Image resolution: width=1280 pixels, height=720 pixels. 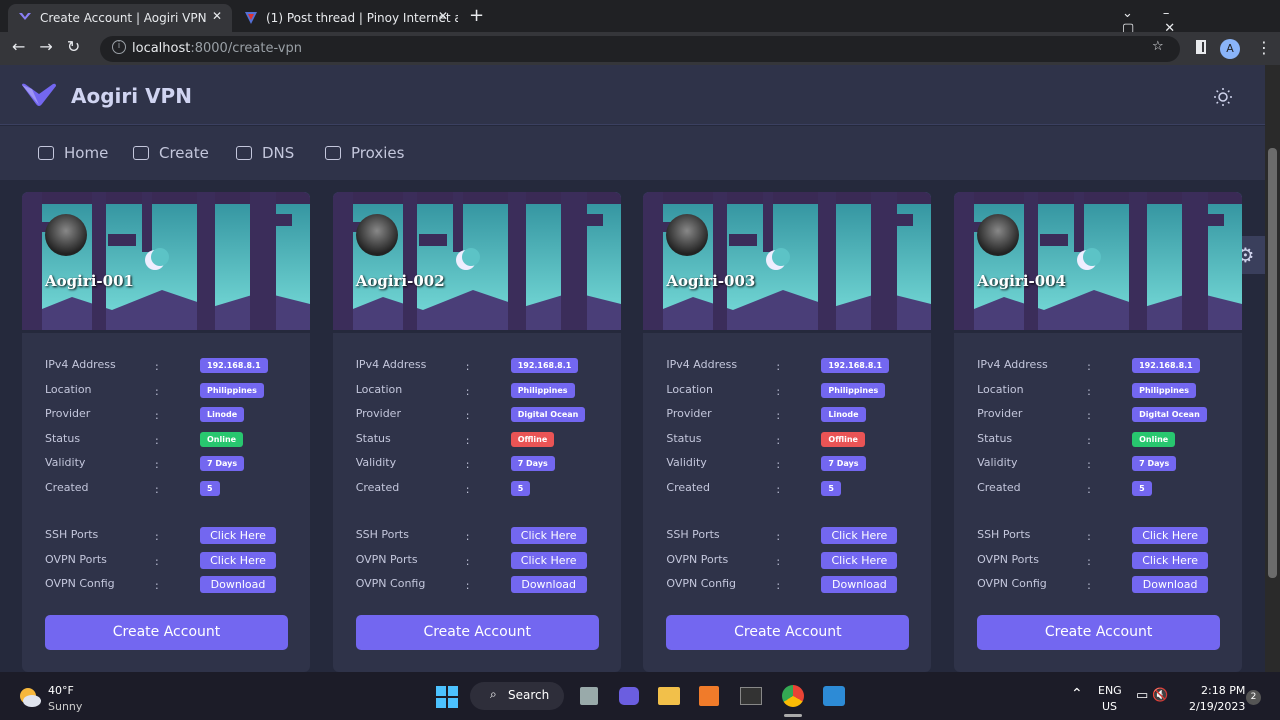 I want to click on tab: Create Account | Aogiri VPN ✕, so click(x=120, y=18).